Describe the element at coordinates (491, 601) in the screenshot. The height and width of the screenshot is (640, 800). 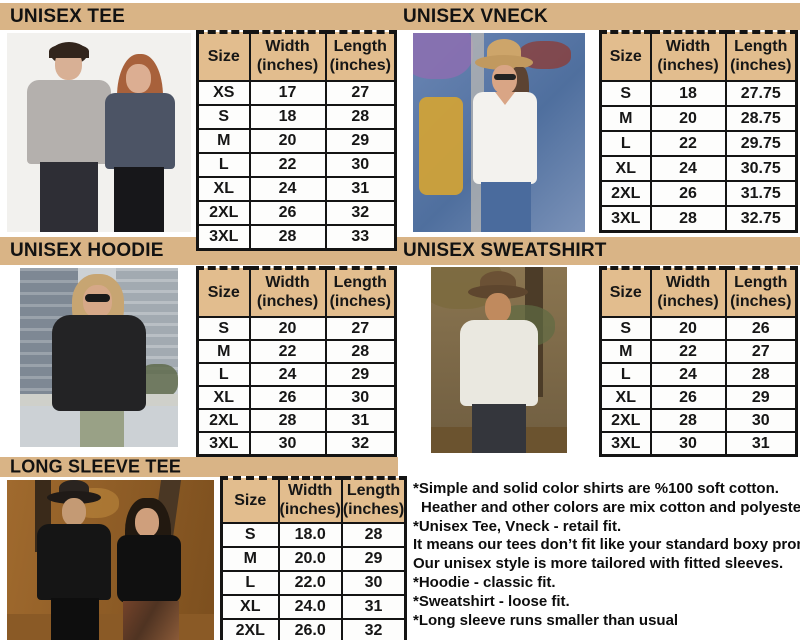
I see `note-line: *Sweatshirt - loose fit.` at that location.